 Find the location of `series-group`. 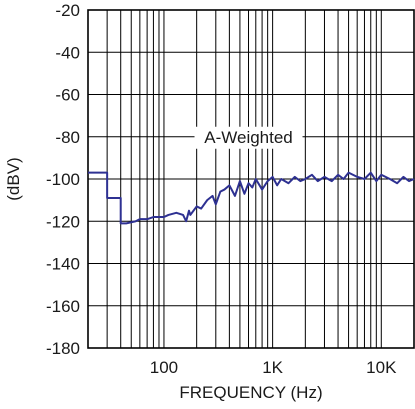

series-group is located at coordinates (251, 198).